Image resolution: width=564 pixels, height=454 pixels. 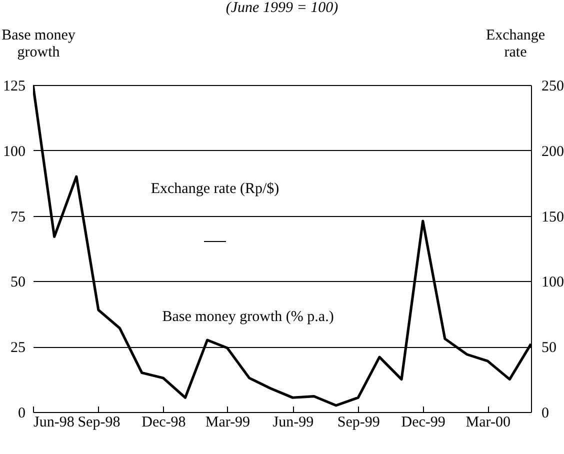 I want to click on y-tick-label: 25, so click(x=18, y=348).